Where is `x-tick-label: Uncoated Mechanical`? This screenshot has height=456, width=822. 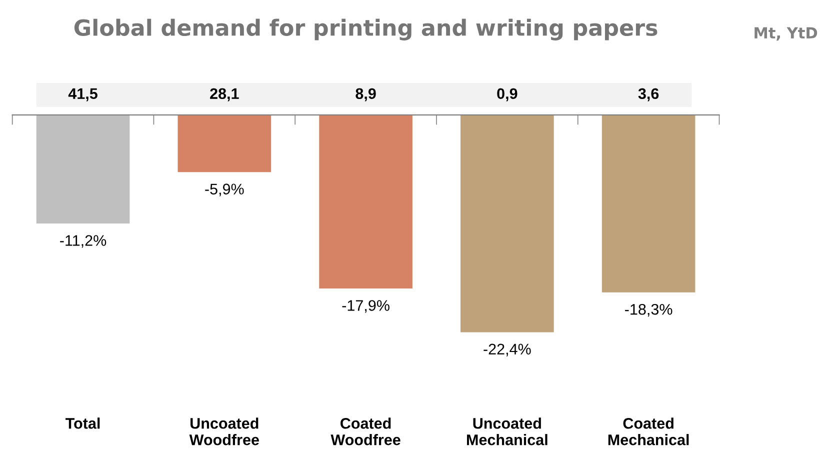 x-tick-label: Uncoated Mechanical is located at coordinates (507, 432).